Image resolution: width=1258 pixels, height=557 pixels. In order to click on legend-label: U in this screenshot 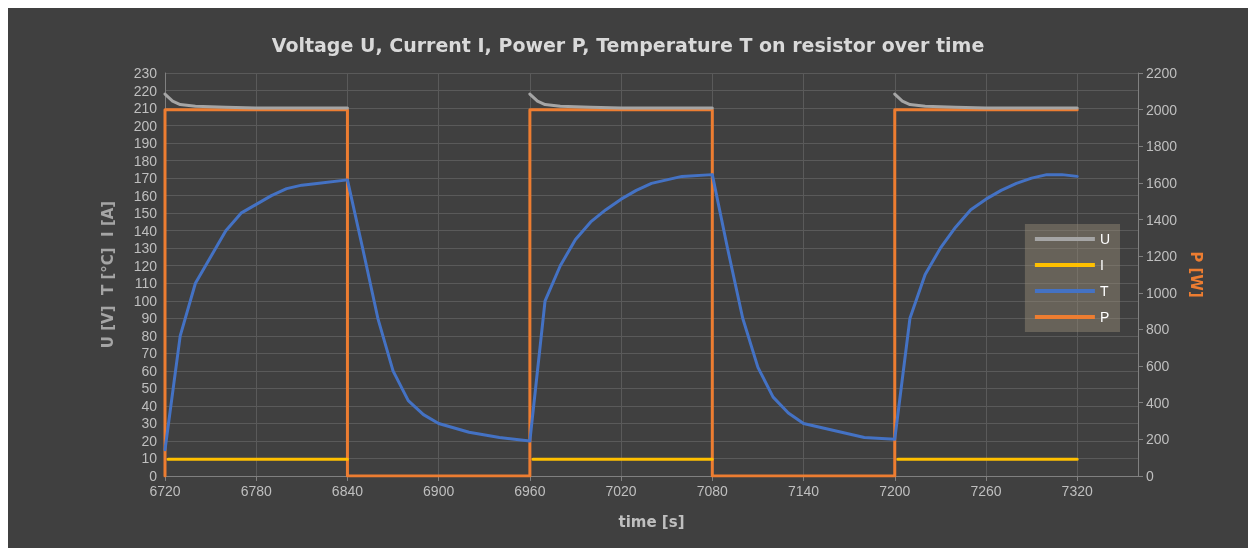, I will do `click(1105, 239)`.